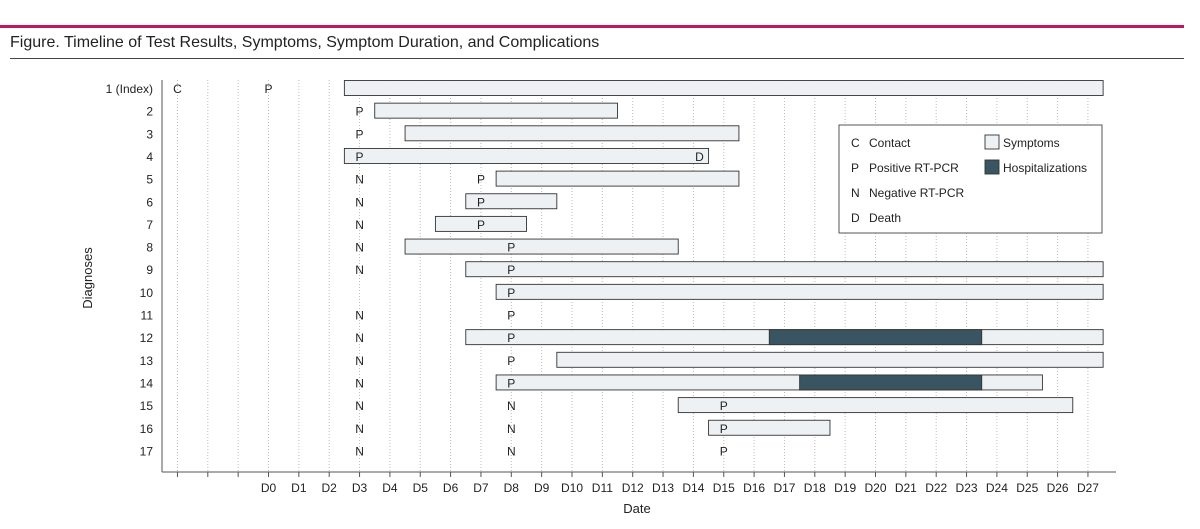 The image size is (1200, 529). Describe the element at coordinates (906, 488) in the screenshot. I see `x-tick-label: D21` at that location.